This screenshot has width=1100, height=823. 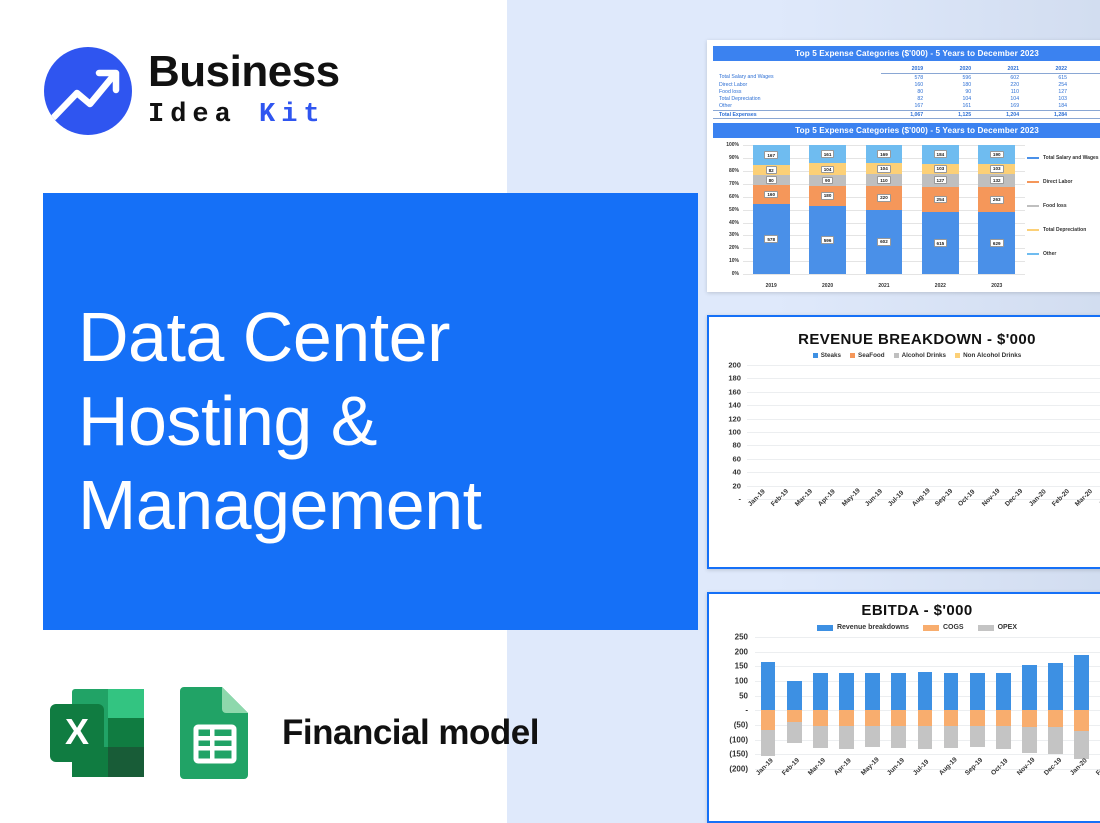 What do you see at coordinates (927, 703) in the screenshot?
I see `ebitda-chart-plot` at bounding box center [927, 703].